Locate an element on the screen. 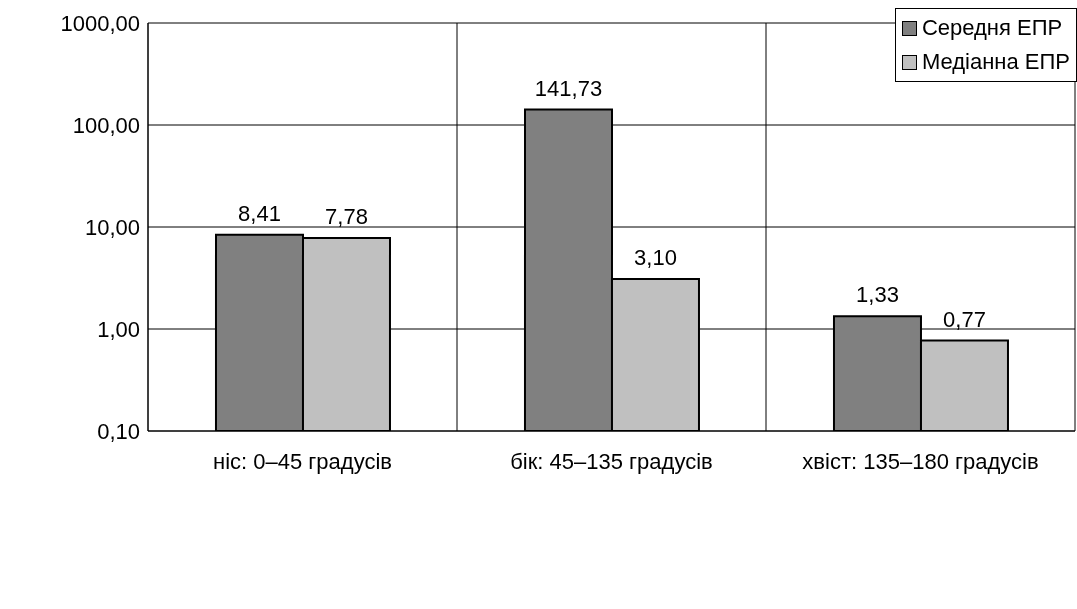 This screenshot has width=1077, height=609. y-tick-label: 1,00 is located at coordinates (118, 329).